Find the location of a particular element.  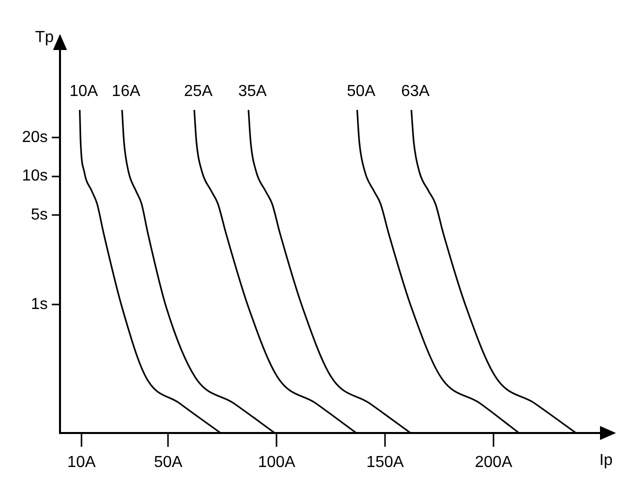

series-label: 35A is located at coordinates (253, 91).